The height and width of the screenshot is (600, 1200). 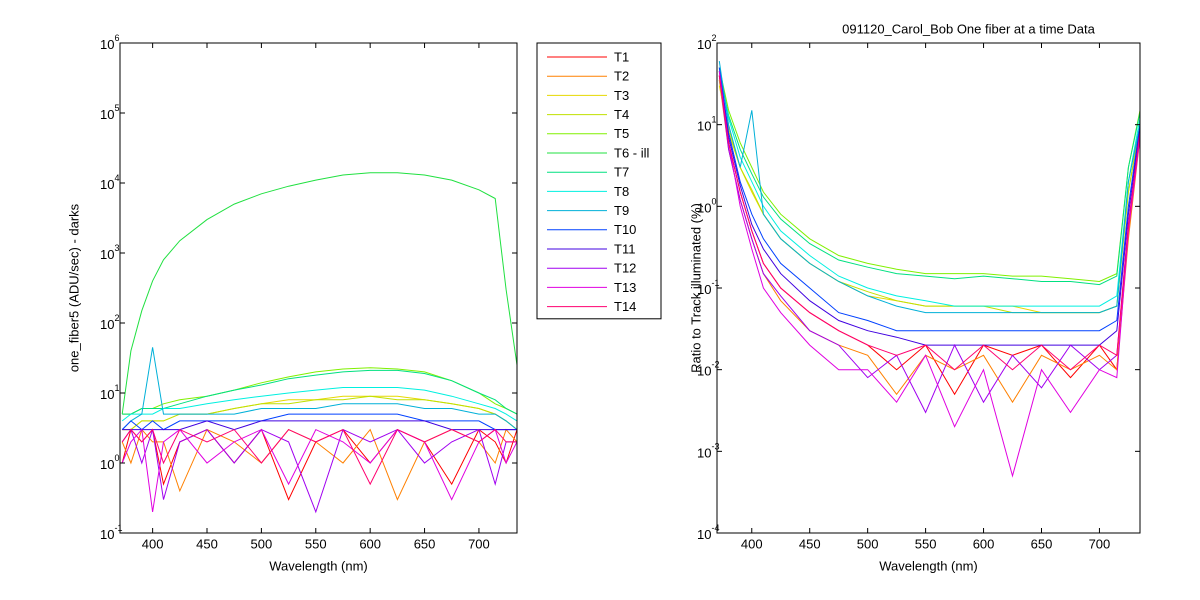 I want to click on legend-label: T9, so click(x=621, y=210).